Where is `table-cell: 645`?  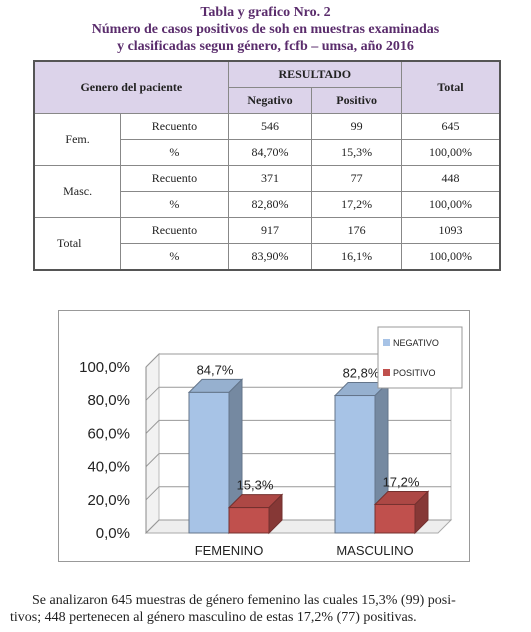 table-cell: 645 is located at coordinates (450, 126).